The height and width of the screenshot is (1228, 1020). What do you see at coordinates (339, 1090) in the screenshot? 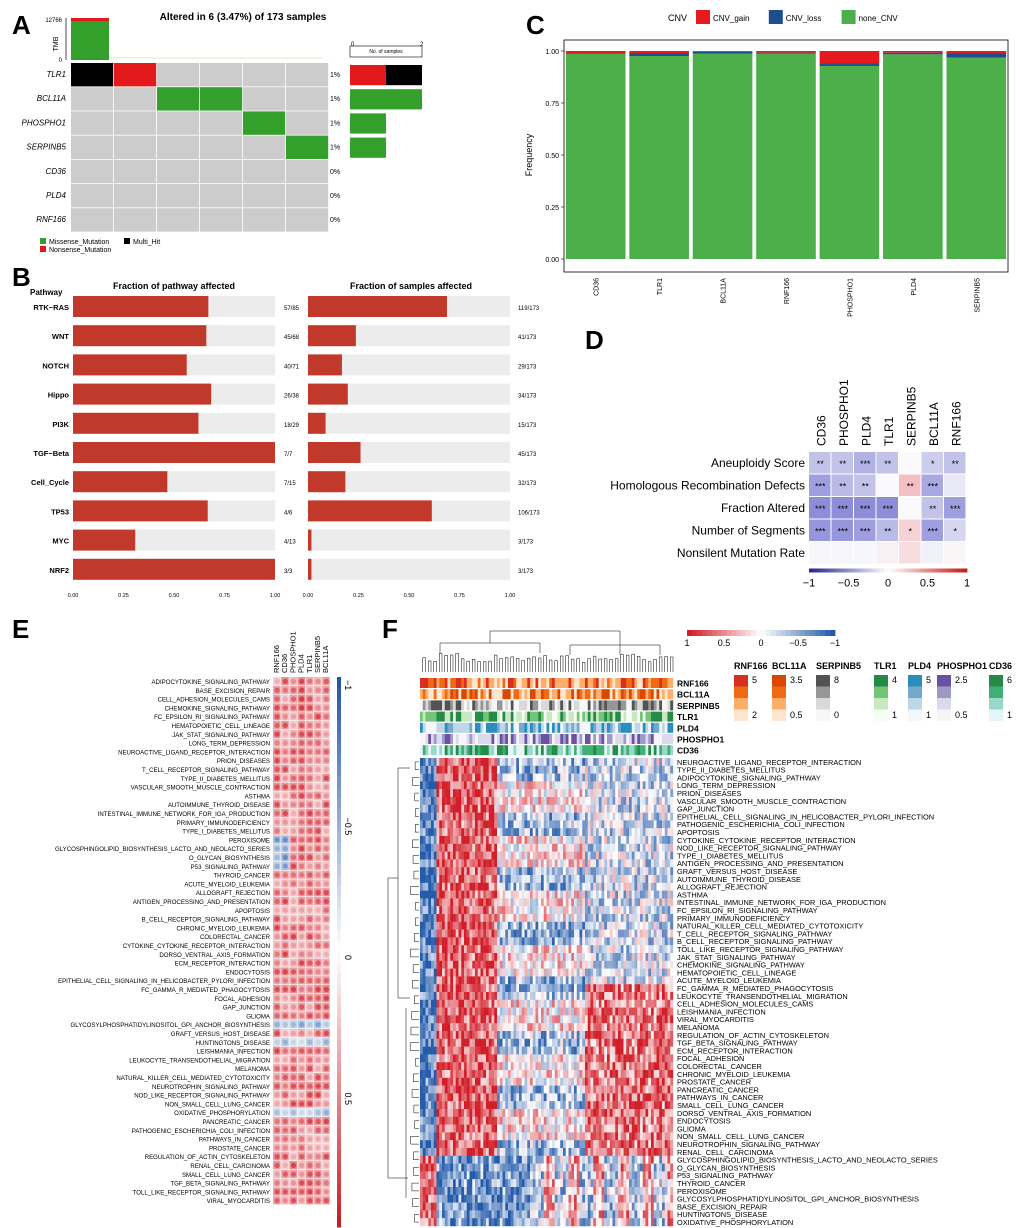
I see `corr-matrix-scale-segment` at bounding box center [339, 1090].